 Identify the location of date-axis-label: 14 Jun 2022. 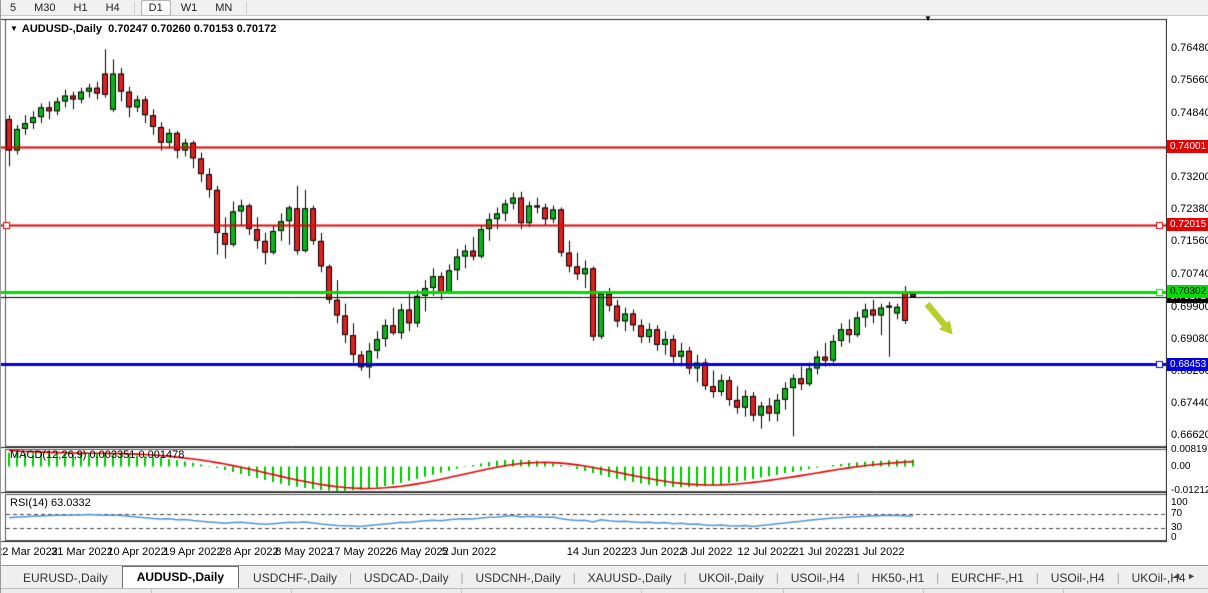
(597, 552).